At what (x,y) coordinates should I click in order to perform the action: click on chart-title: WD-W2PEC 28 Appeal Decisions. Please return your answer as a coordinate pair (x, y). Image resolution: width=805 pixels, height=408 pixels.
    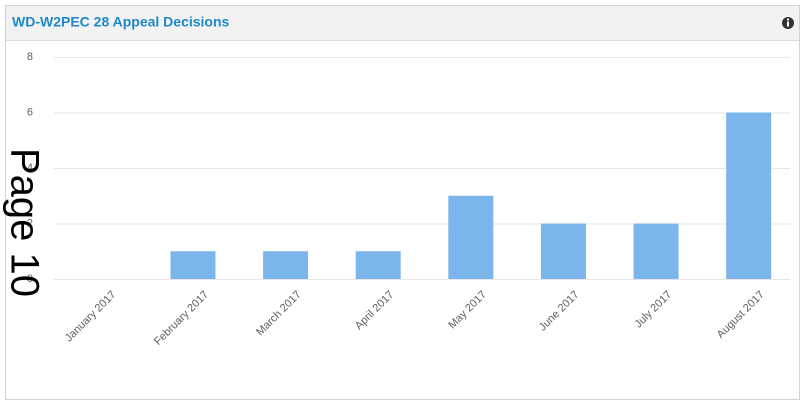
    Looking at the image, I should click on (121, 22).